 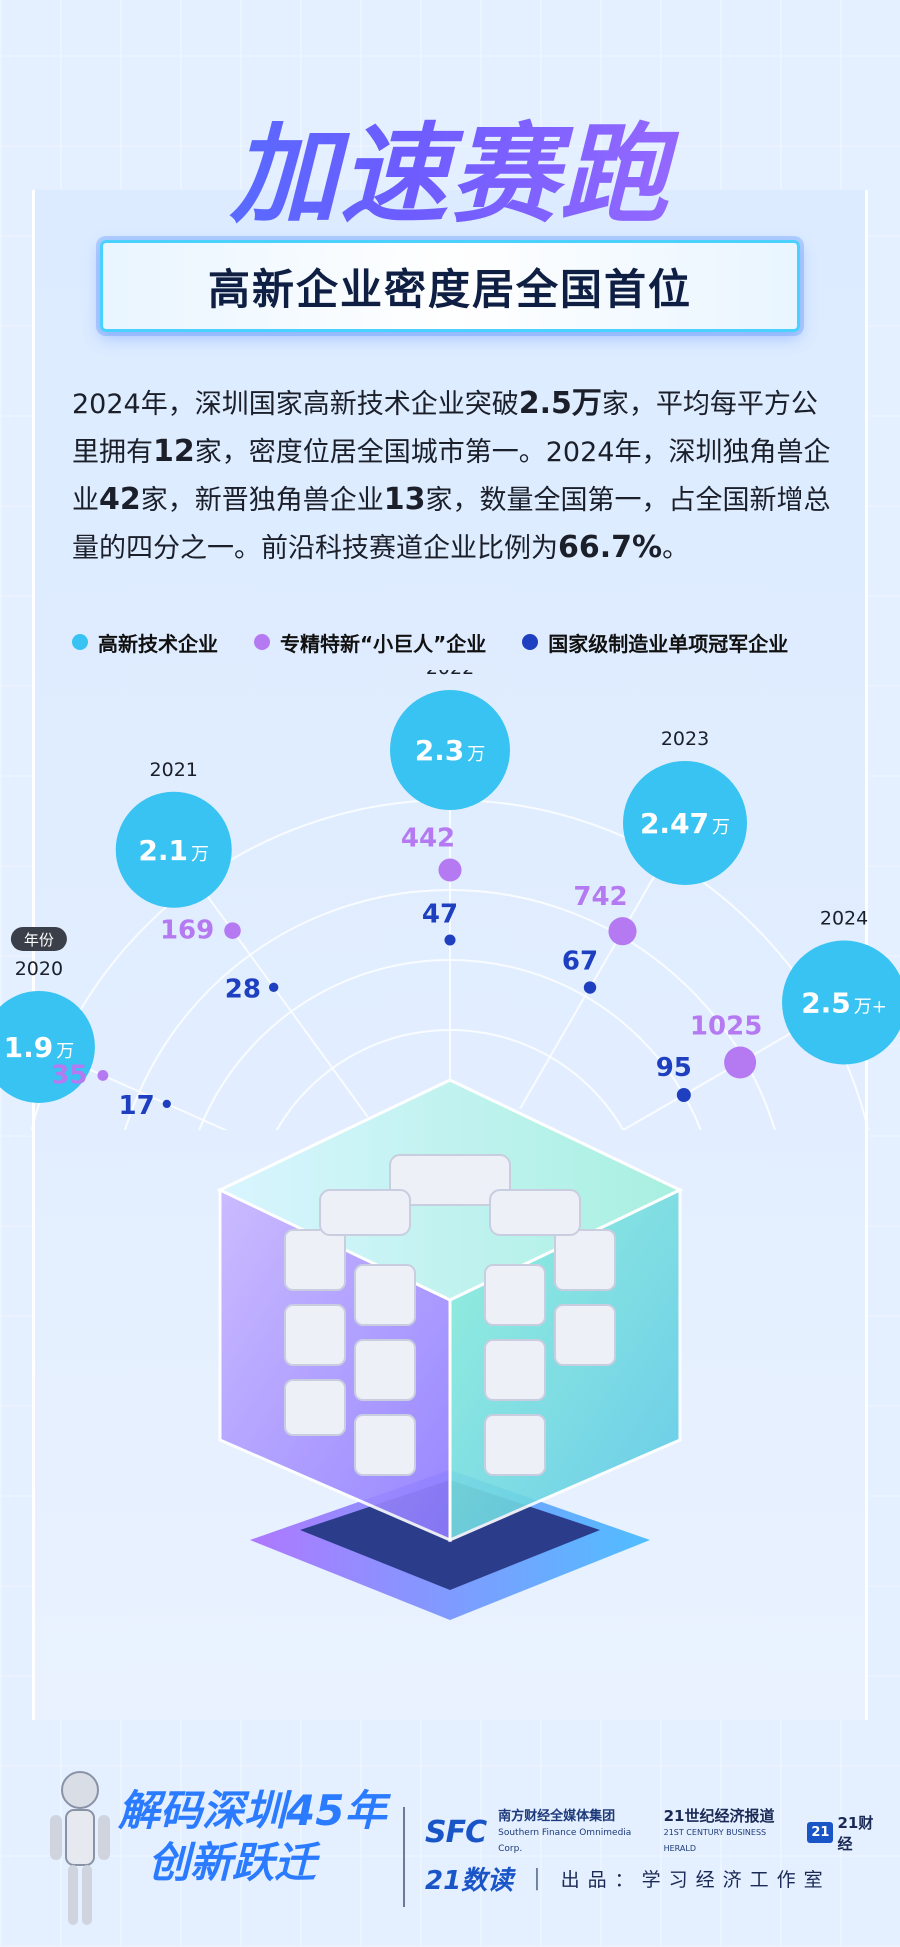 I want to click on bubble-high-tech-2021, so click(x=173, y=849).